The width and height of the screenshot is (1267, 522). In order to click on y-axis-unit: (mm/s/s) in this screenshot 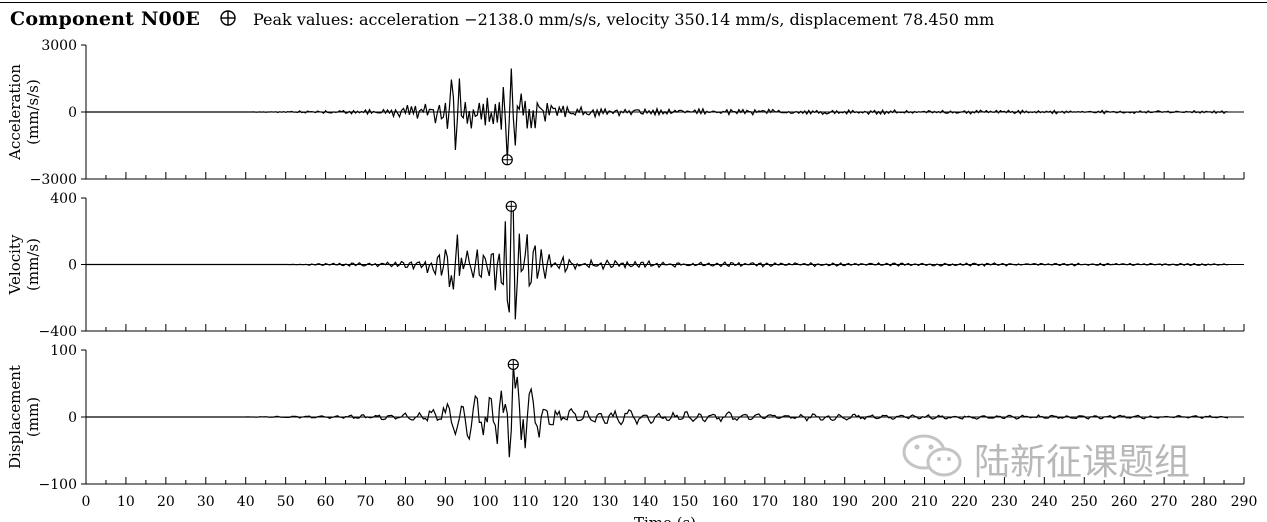, I will do `click(33, 112)`.